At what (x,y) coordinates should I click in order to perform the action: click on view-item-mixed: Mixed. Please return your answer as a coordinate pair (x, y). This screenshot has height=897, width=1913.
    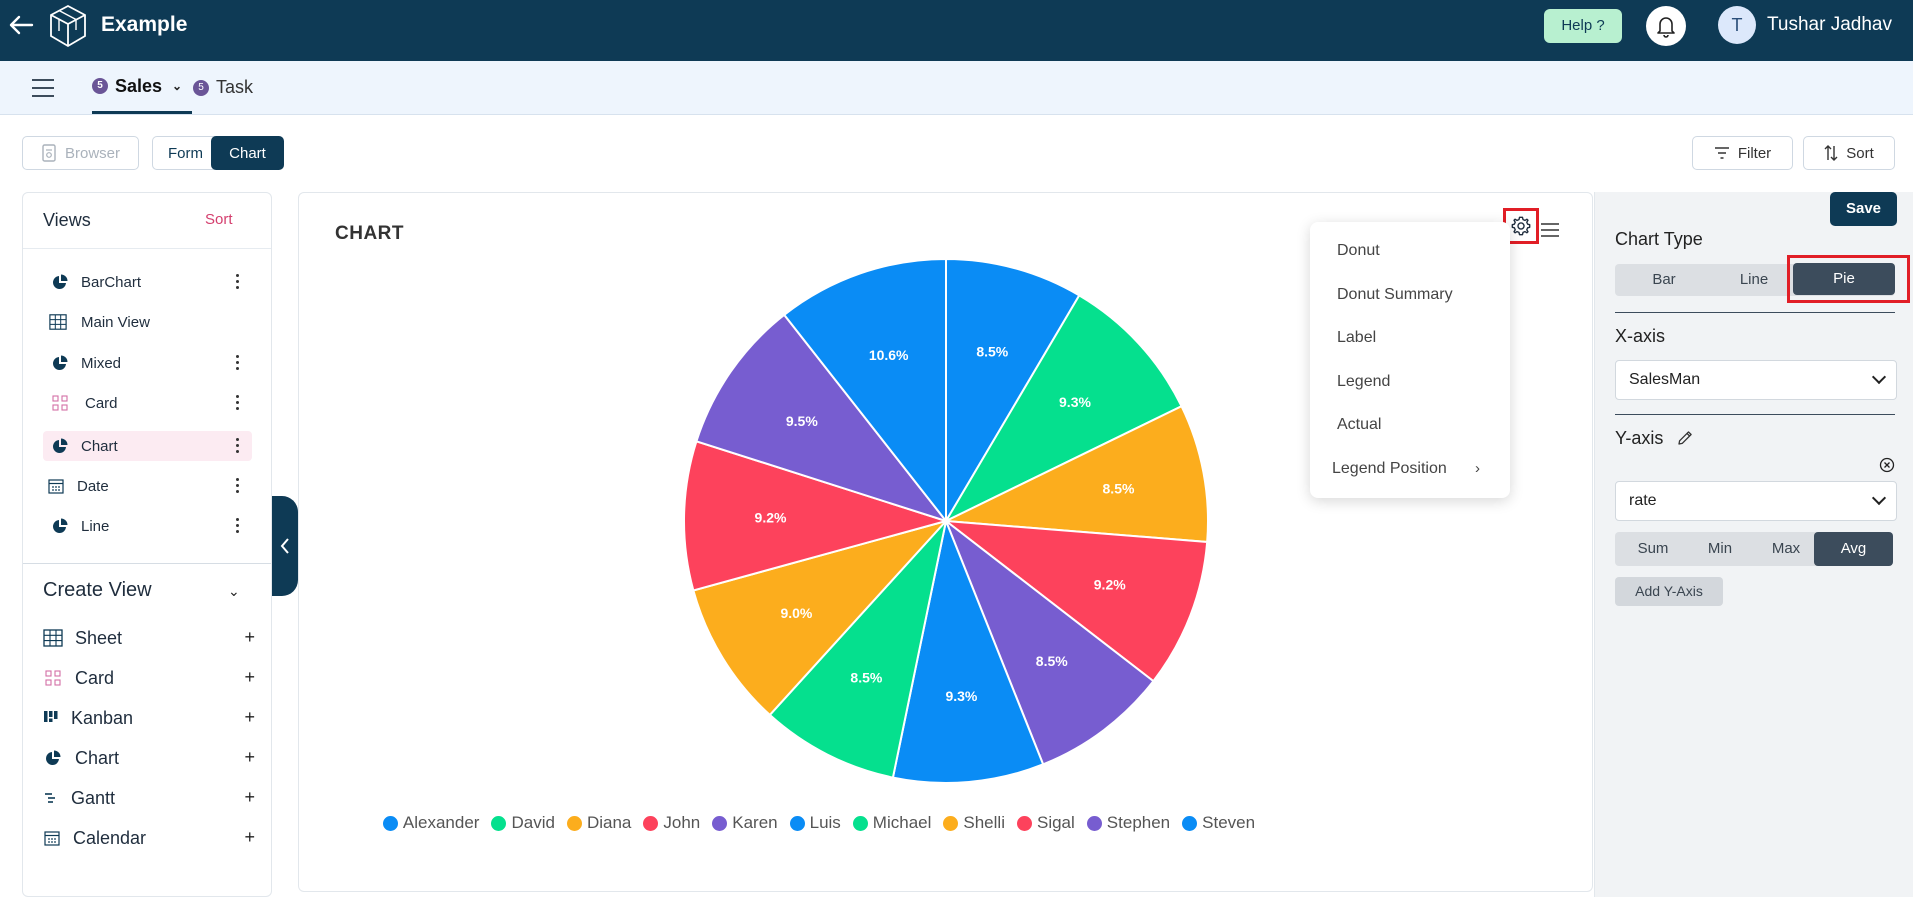
    Looking at the image, I should click on (147, 363).